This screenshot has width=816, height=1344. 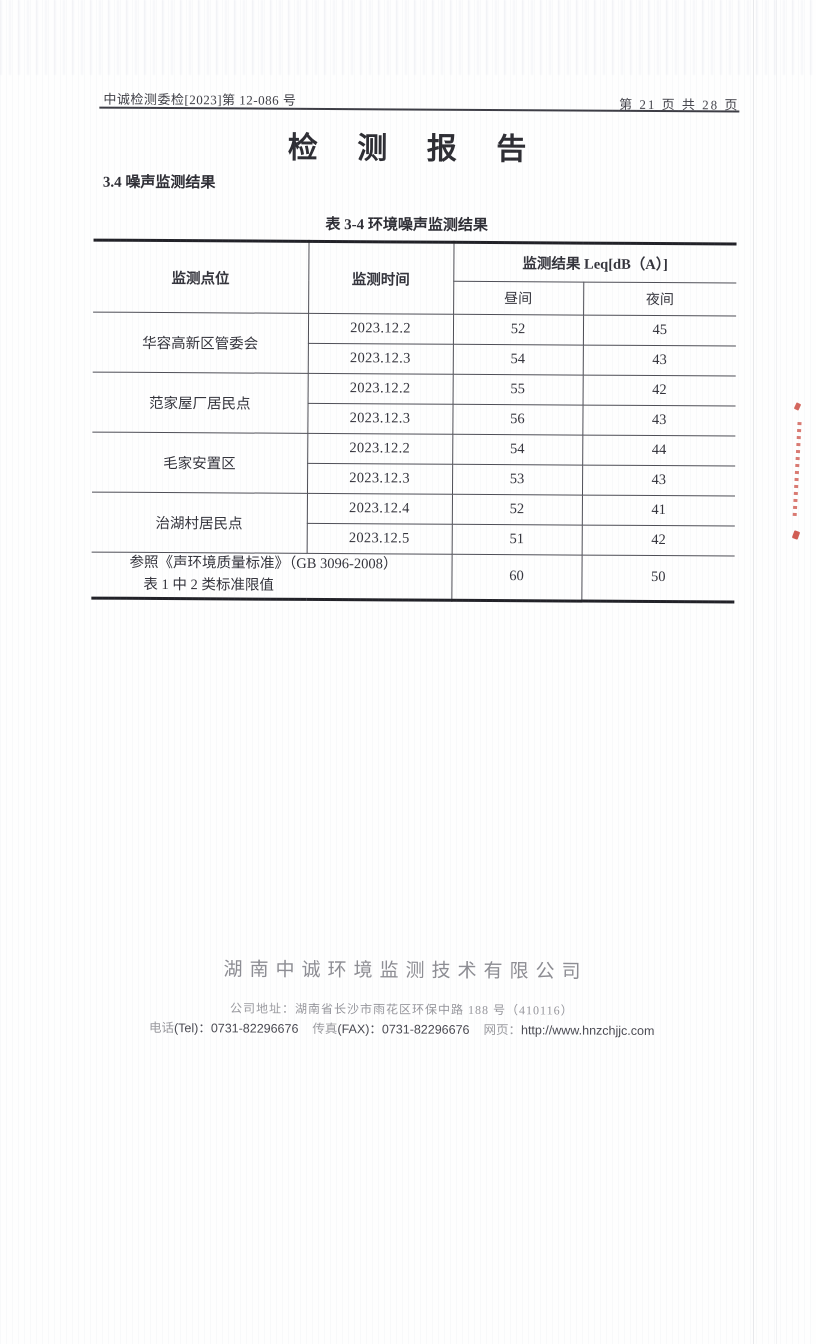 I want to click on site-cell: 治湖村居民点, so click(x=199, y=523).